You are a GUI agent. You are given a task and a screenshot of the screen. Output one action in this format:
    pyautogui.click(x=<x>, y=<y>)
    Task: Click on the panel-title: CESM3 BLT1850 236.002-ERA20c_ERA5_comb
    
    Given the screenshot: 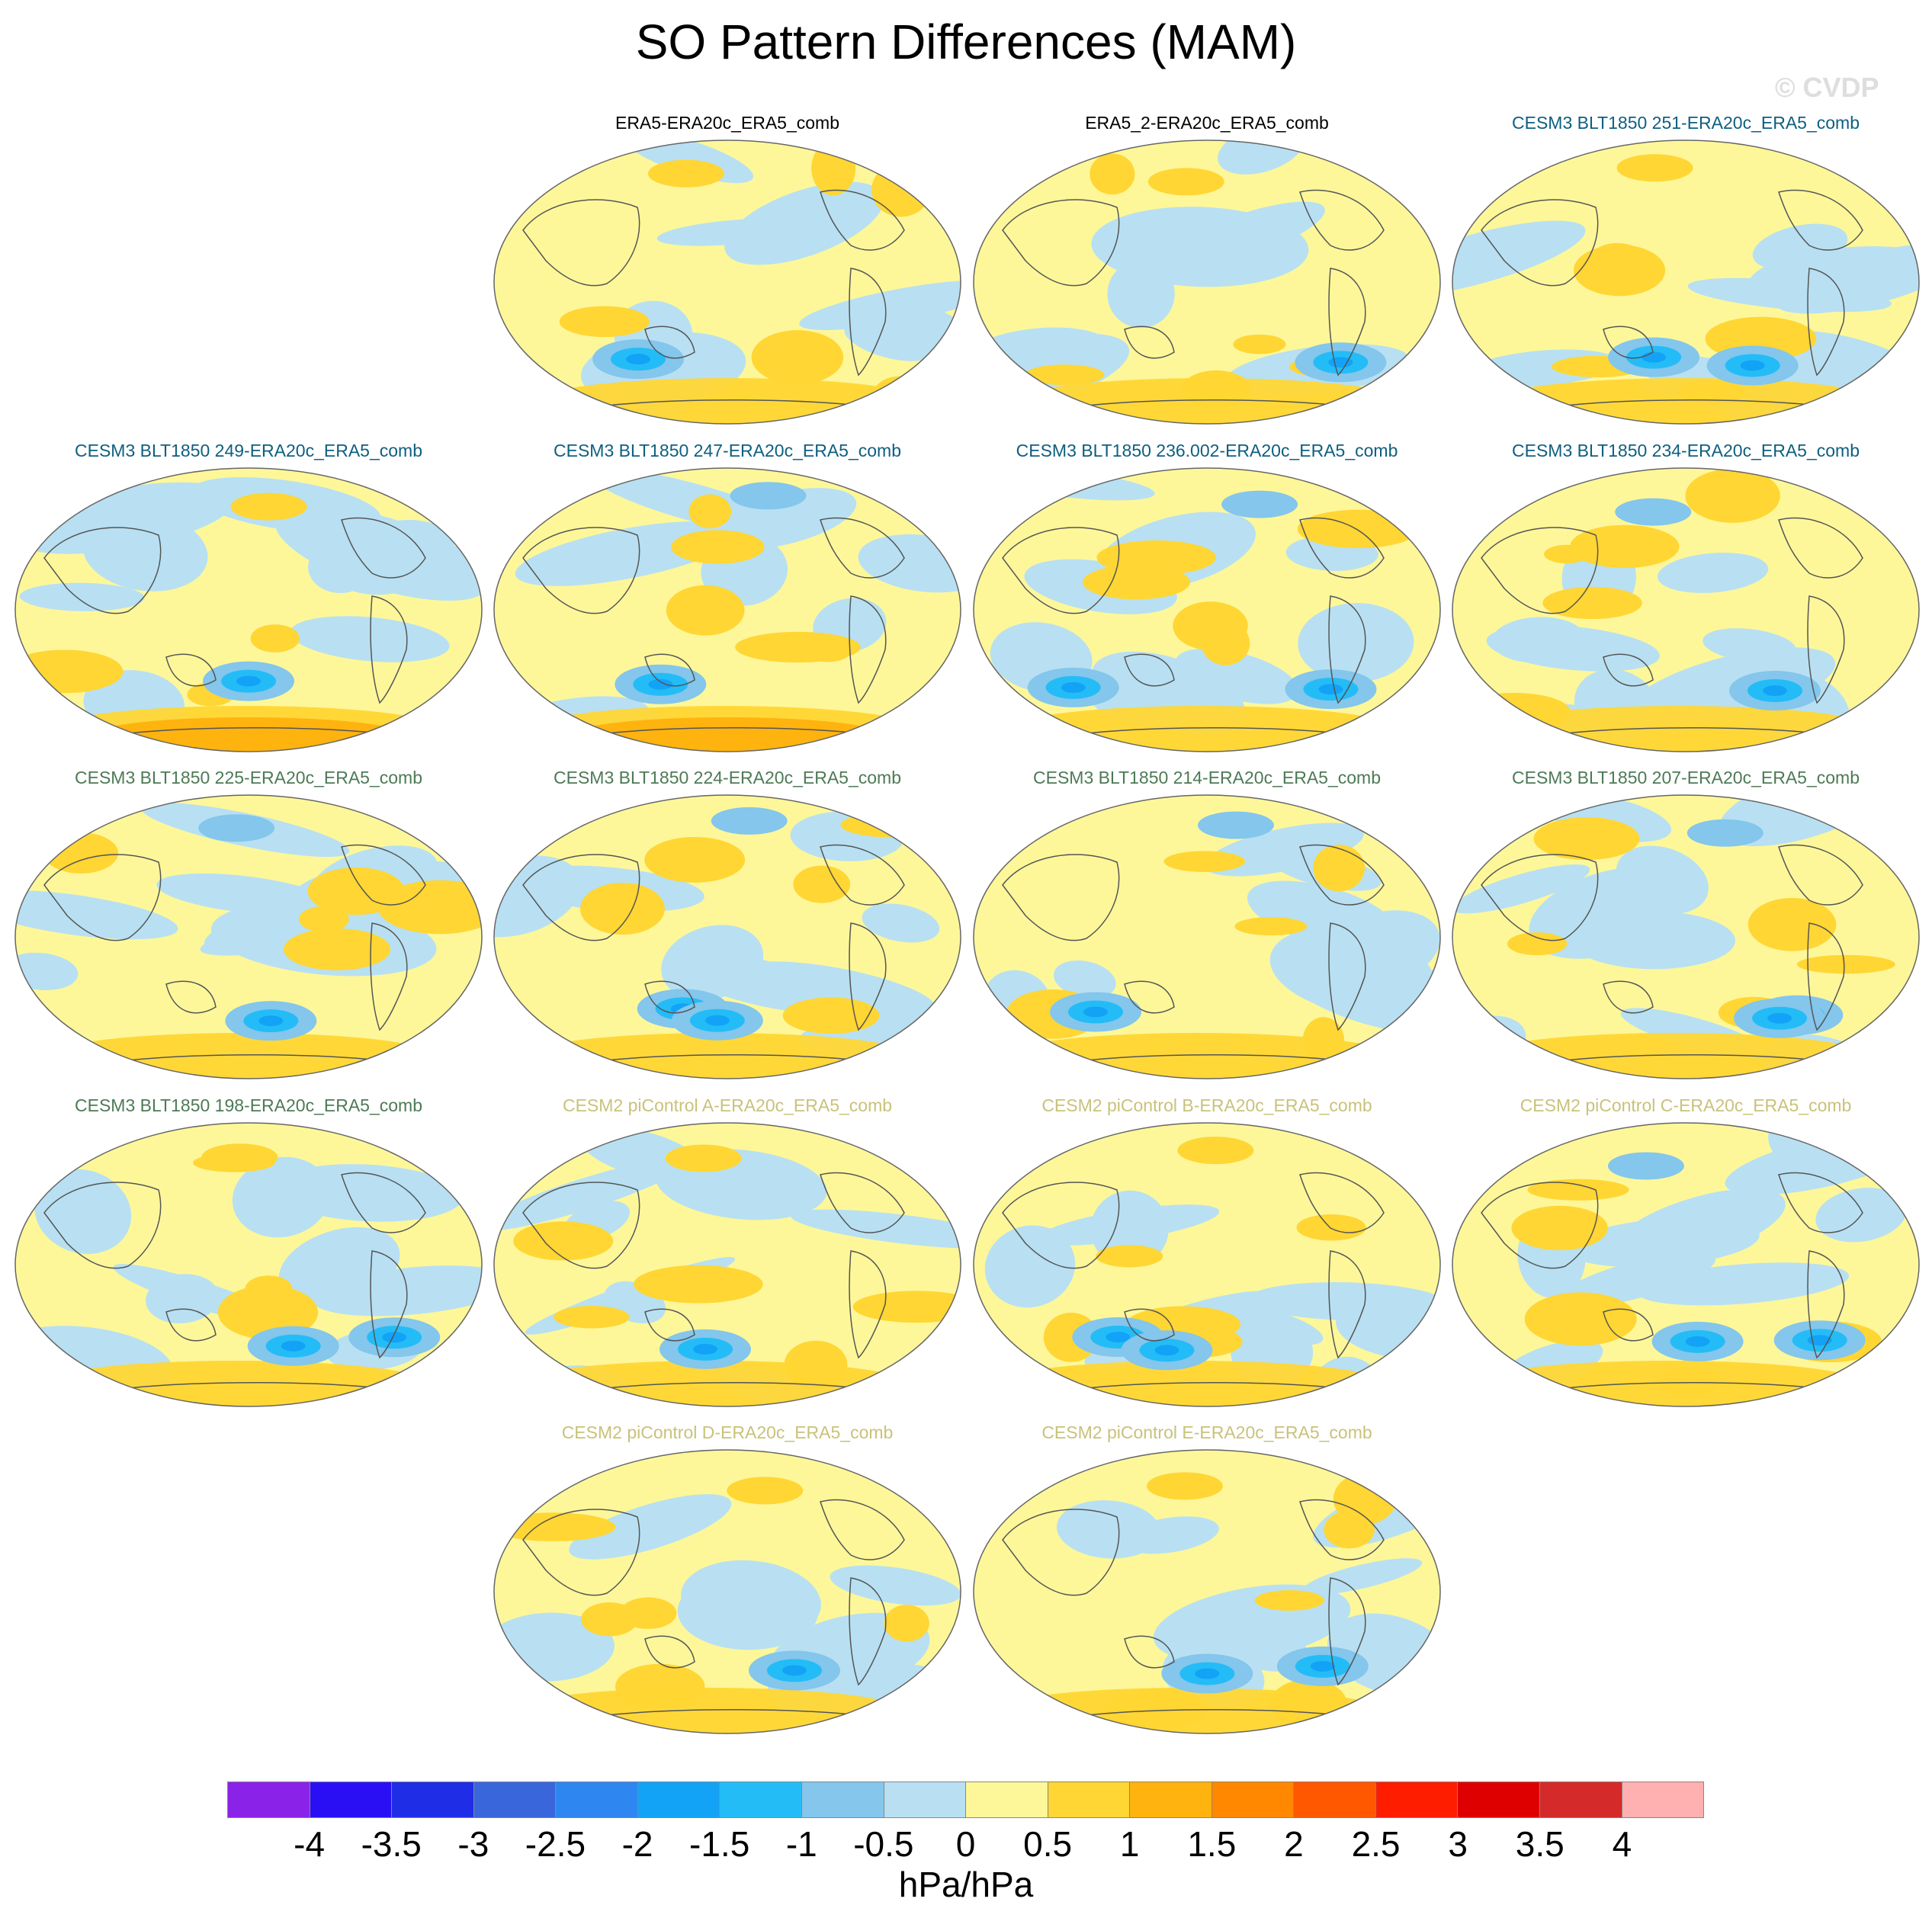 What is the action you would take?
    pyautogui.click(x=1207, y=450)
    